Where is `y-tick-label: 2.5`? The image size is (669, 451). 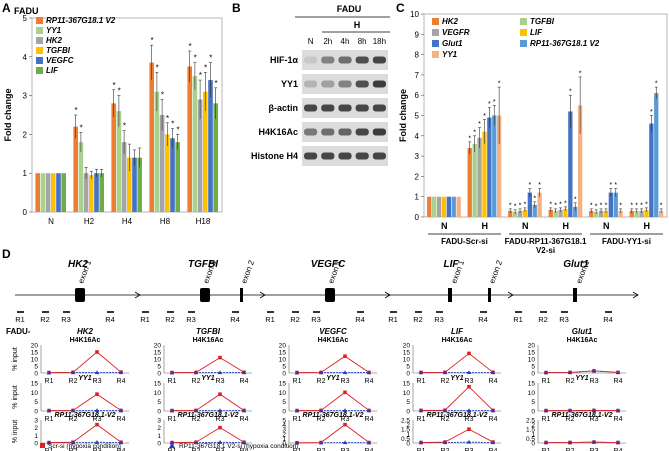 y-tick-label: 2.5 is located at coordinates (530, 421).